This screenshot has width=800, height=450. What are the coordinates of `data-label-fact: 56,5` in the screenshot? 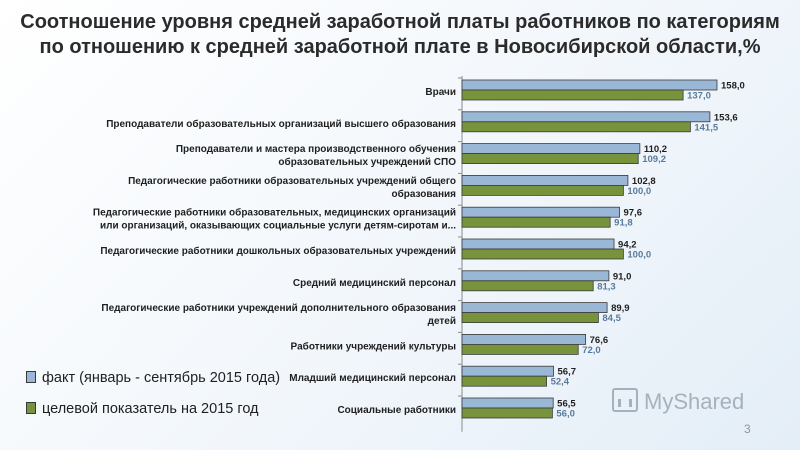 It's located at (566, 404).